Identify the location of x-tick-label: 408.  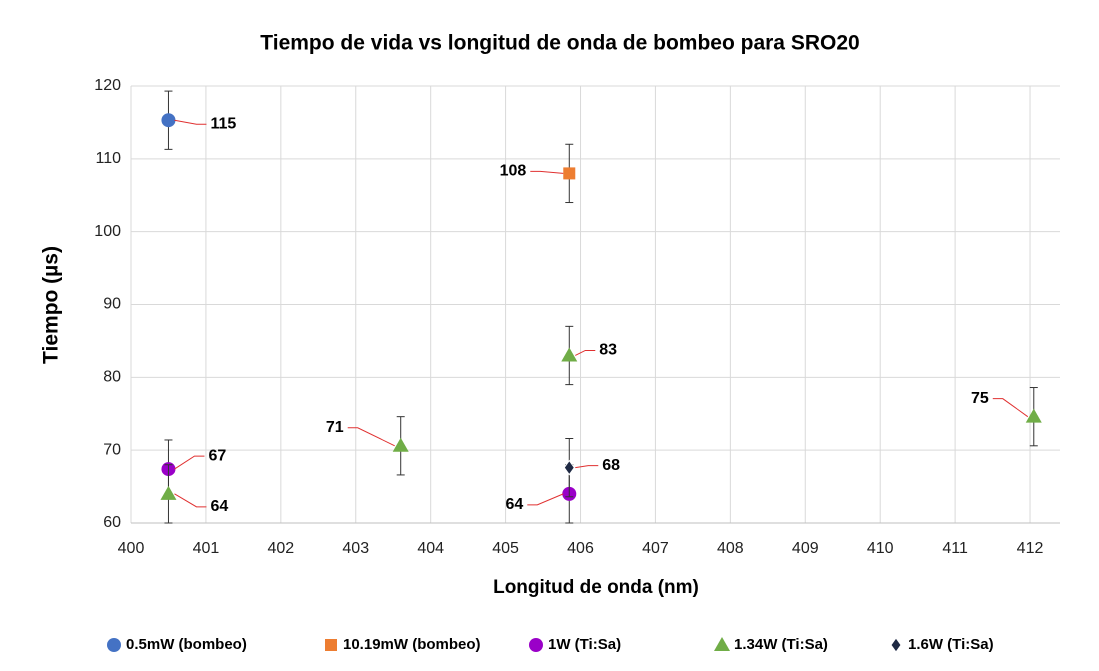
(730, 548).